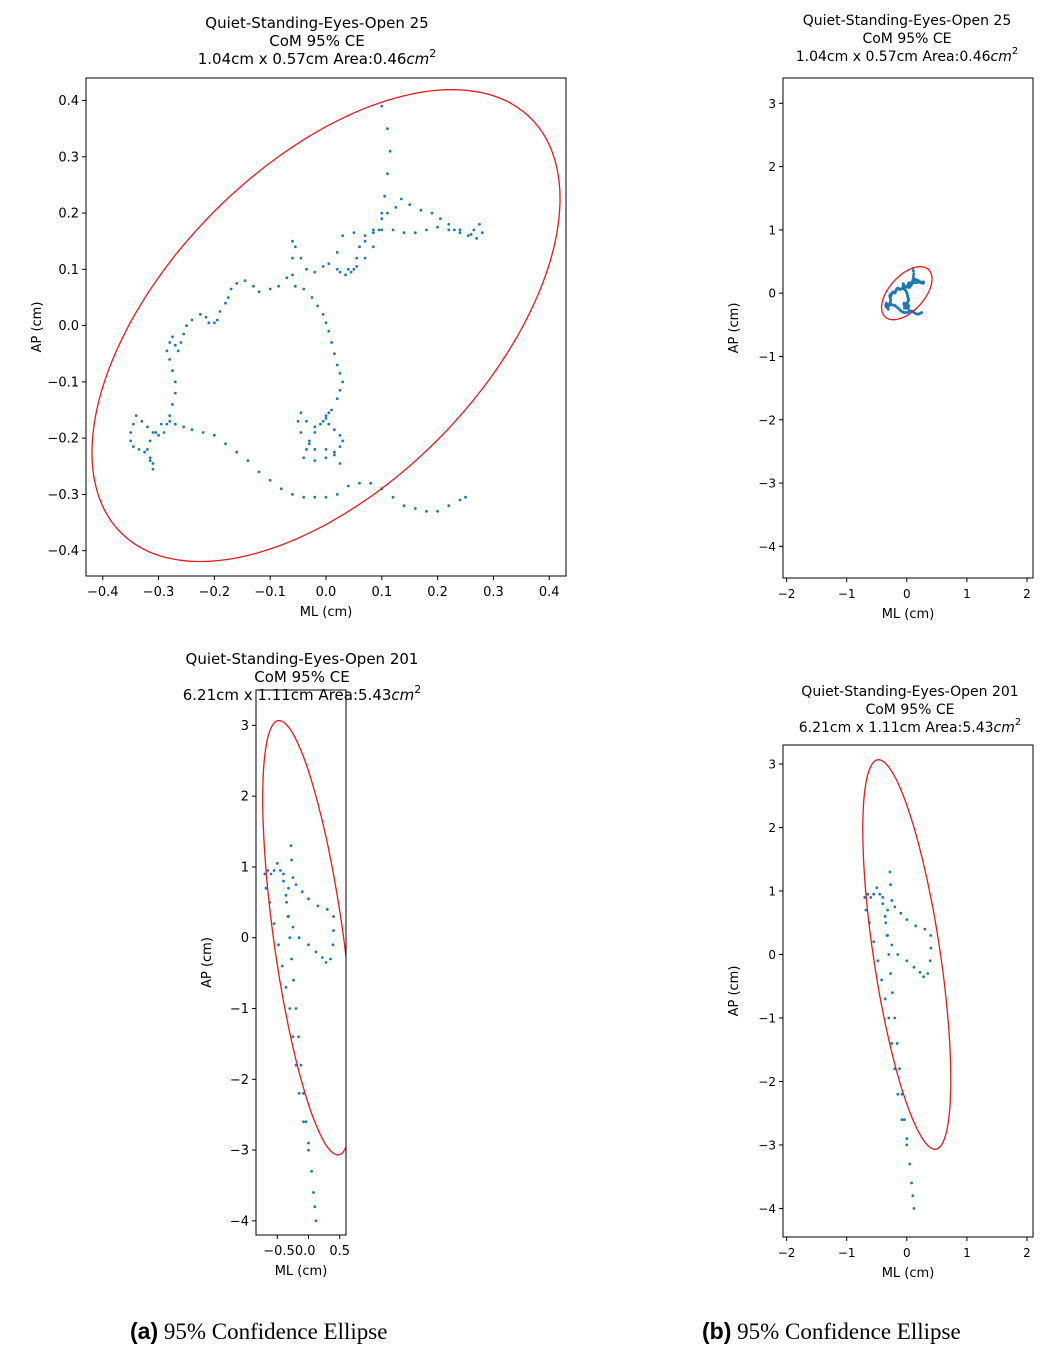 The width and height of the screenshot is (1063, 1355). What do you see at coordinates (144, 1331) in the screenshot?
I see `caption-a-tag: (a)` at bounding box center [144, 1331].